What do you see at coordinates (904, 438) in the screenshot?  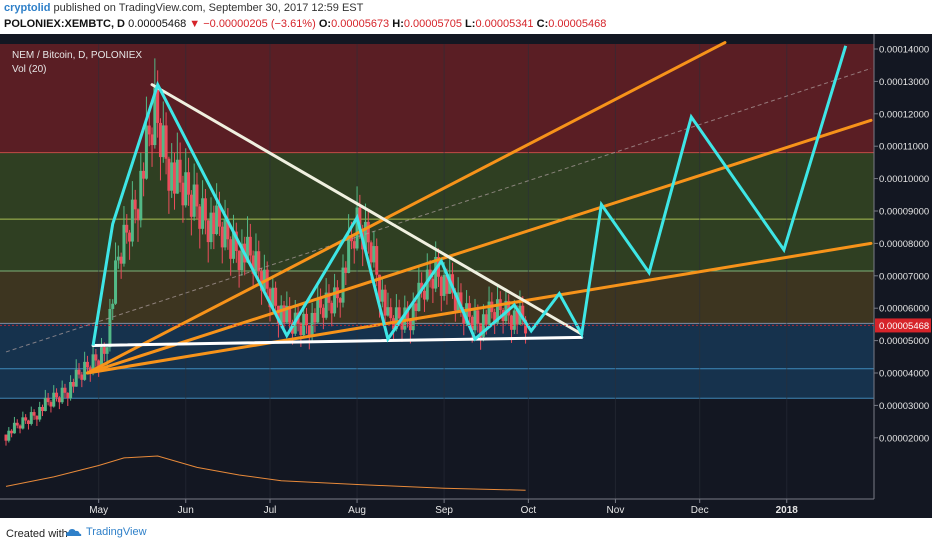 I see `price-axis-label: 0.00002000` at bounding box center [904, 438].